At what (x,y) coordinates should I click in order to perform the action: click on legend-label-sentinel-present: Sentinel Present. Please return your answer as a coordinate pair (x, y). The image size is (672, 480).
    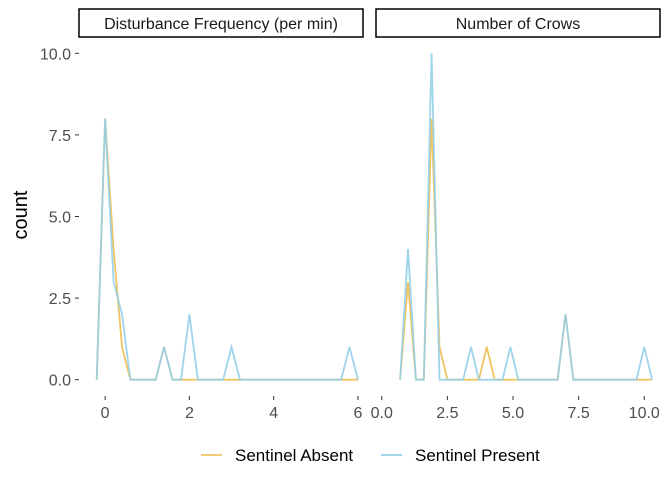
    Looking at the image, I should click on (477, 455).